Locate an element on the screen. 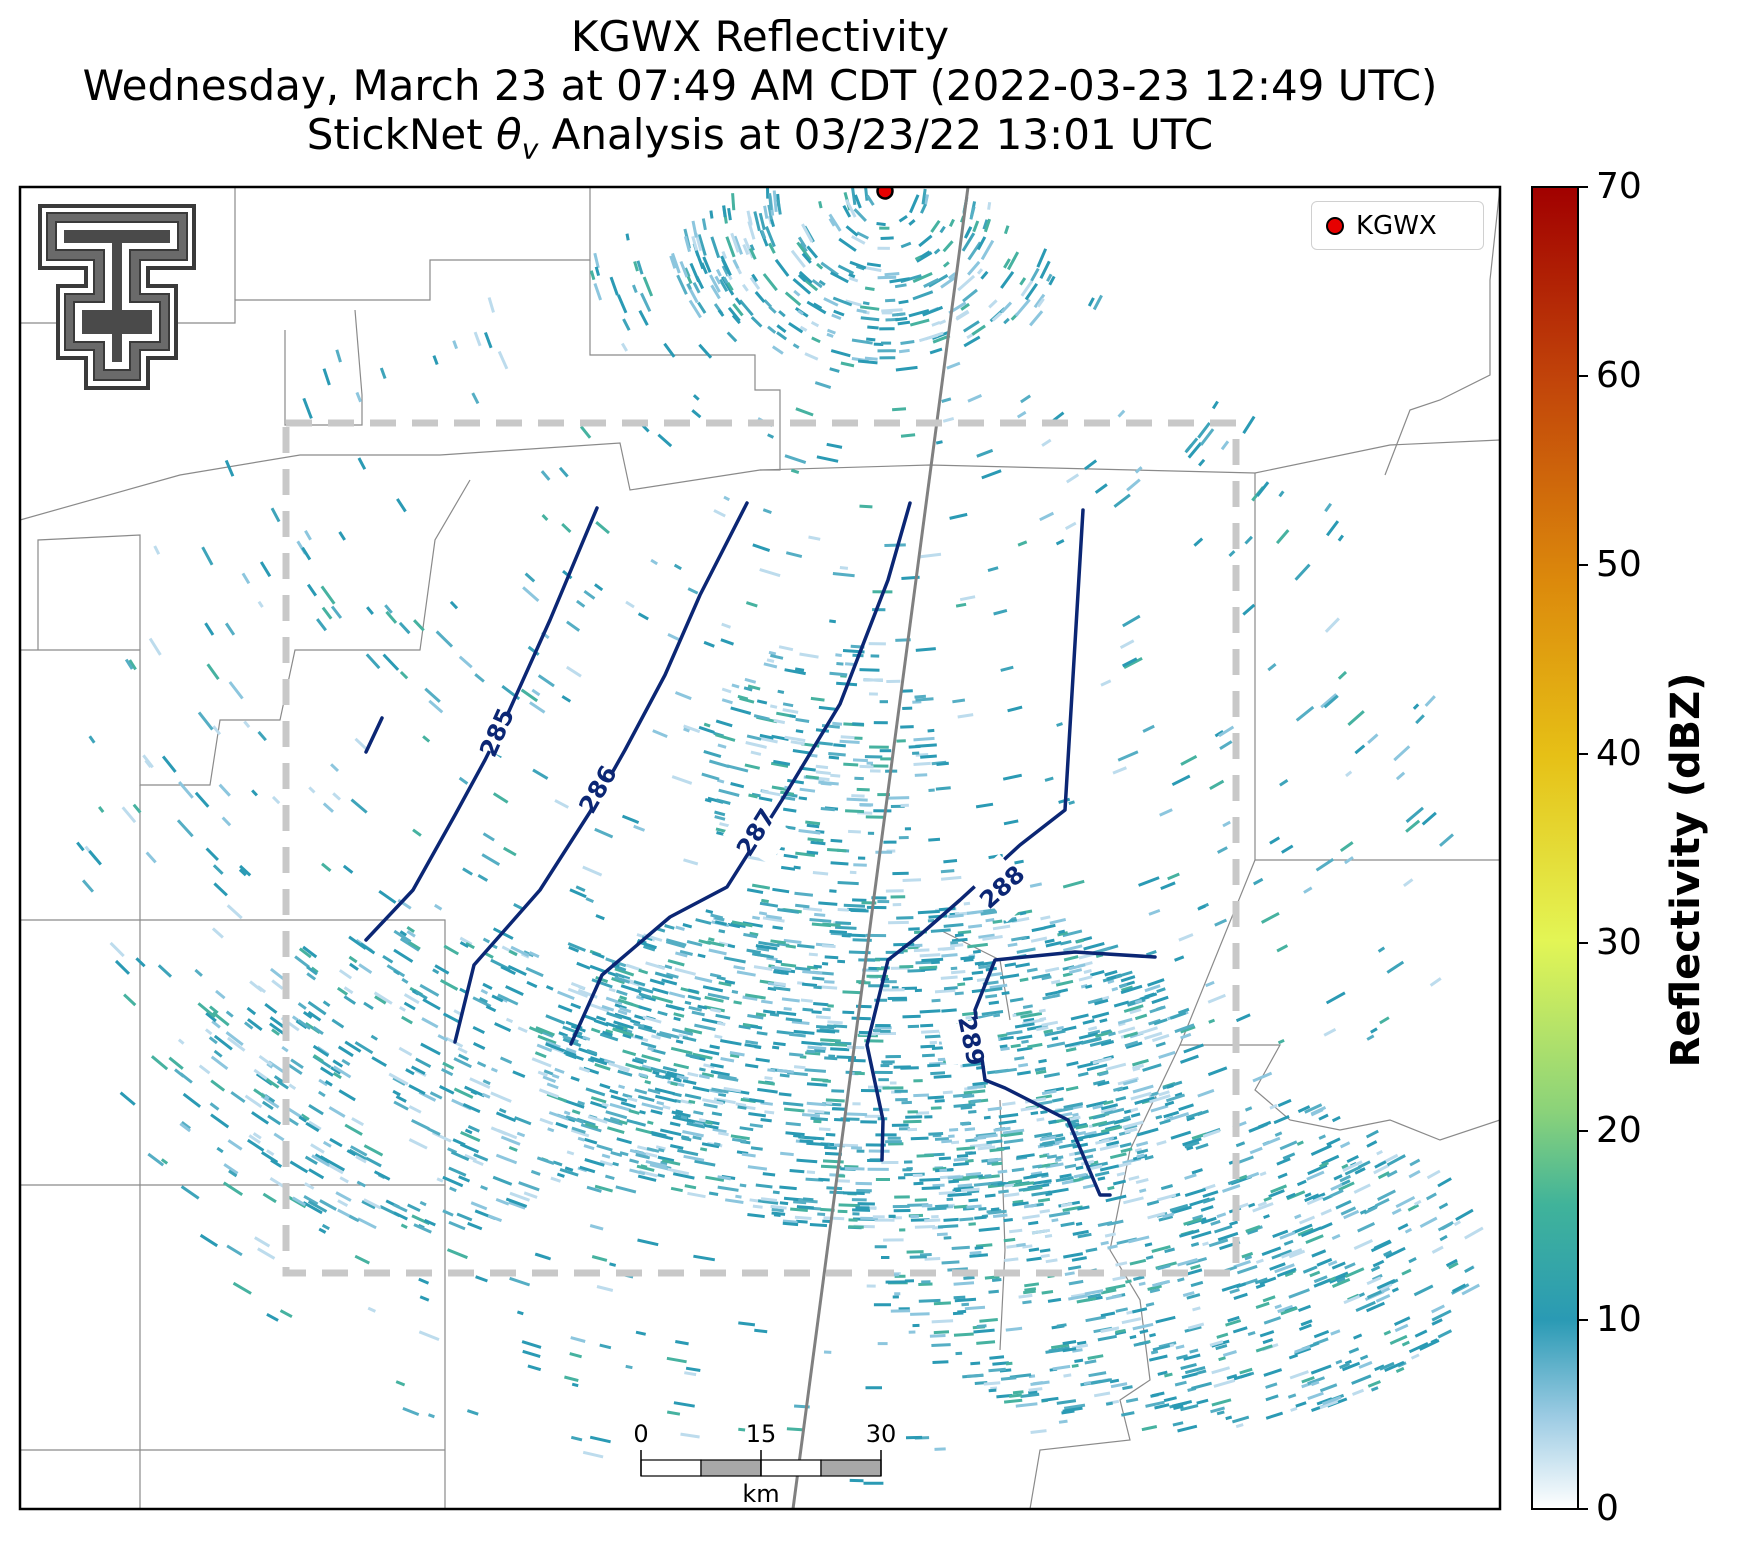 This screenshot has height=1552, width=1738. kgwx-radar-marker is located at coordinates (885, 192).